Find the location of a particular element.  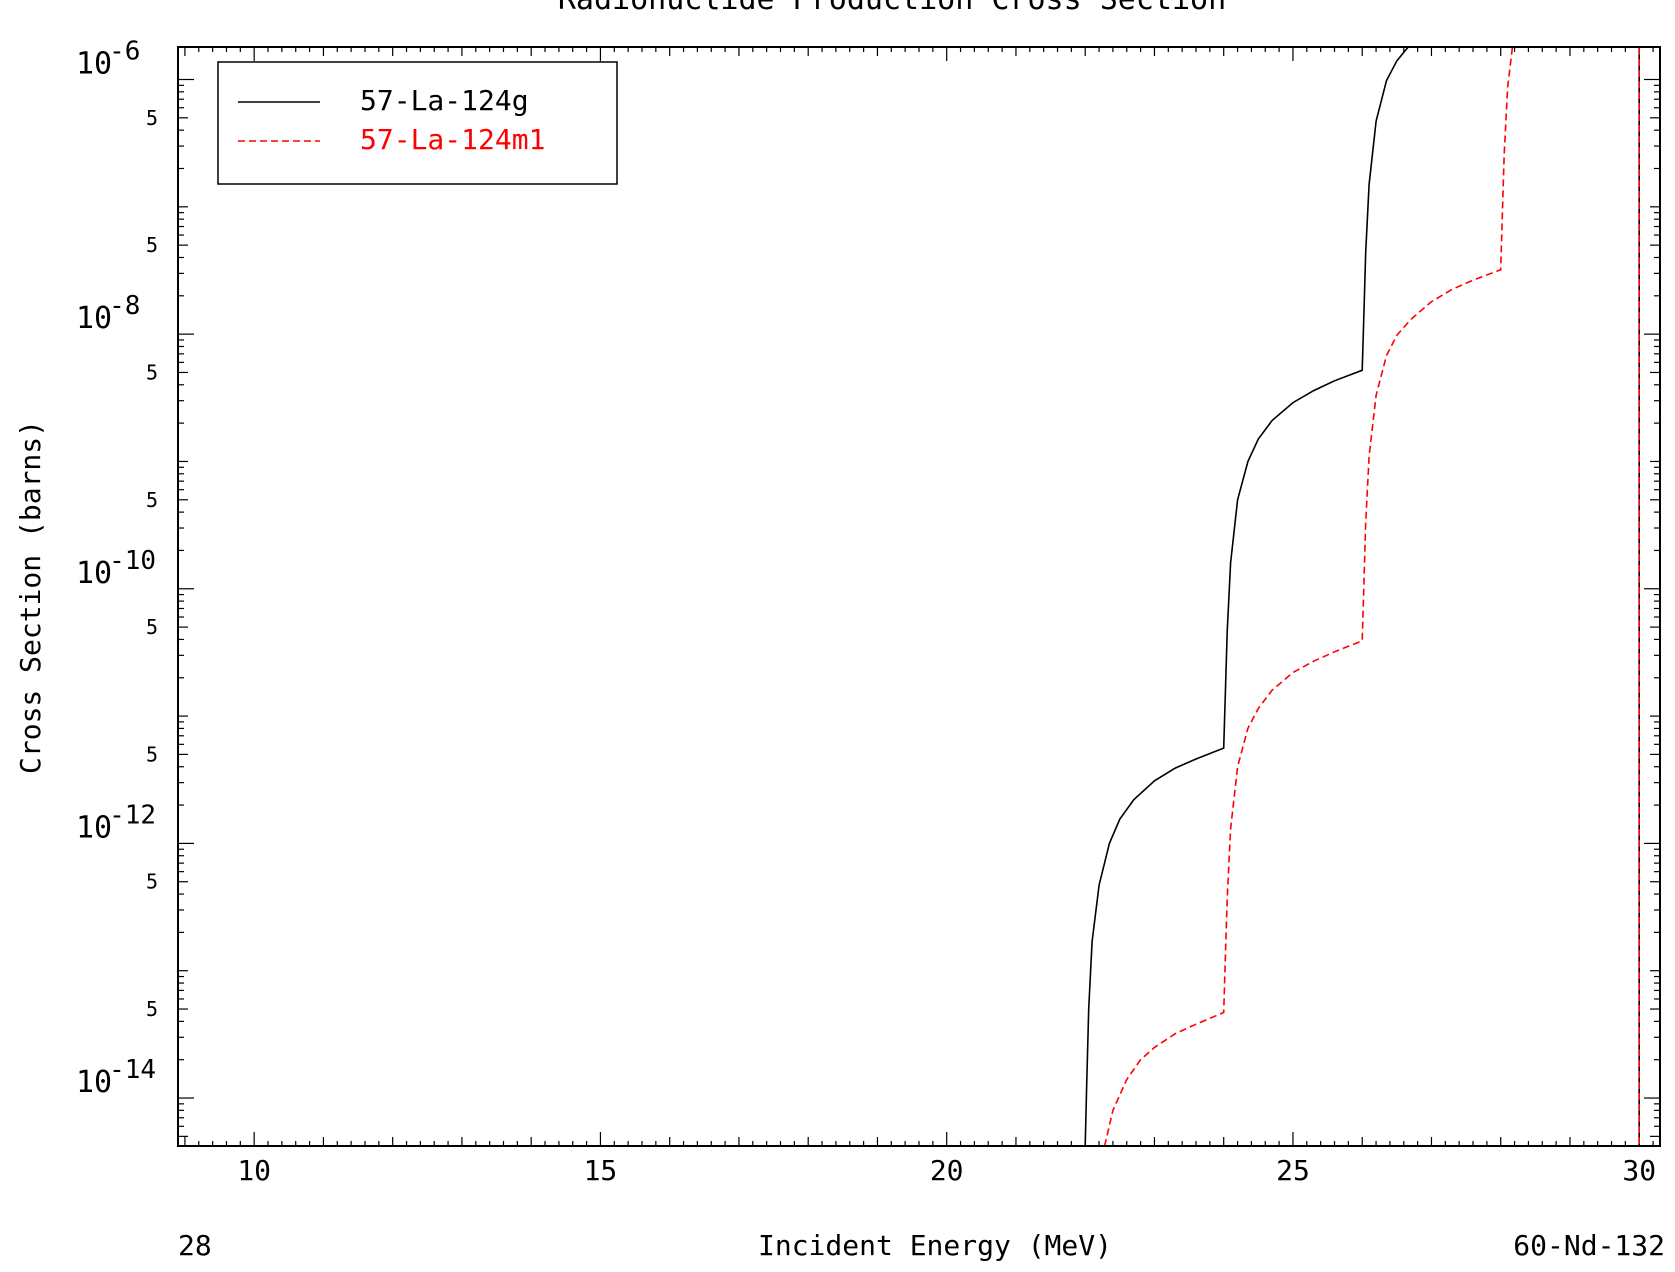

x-tick-labels: 10 15 20 25 30 is located at coordinates (946, 1170).